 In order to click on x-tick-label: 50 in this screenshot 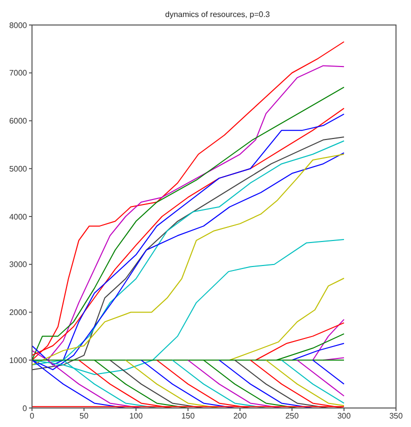, I will do `click(84, 416)`.